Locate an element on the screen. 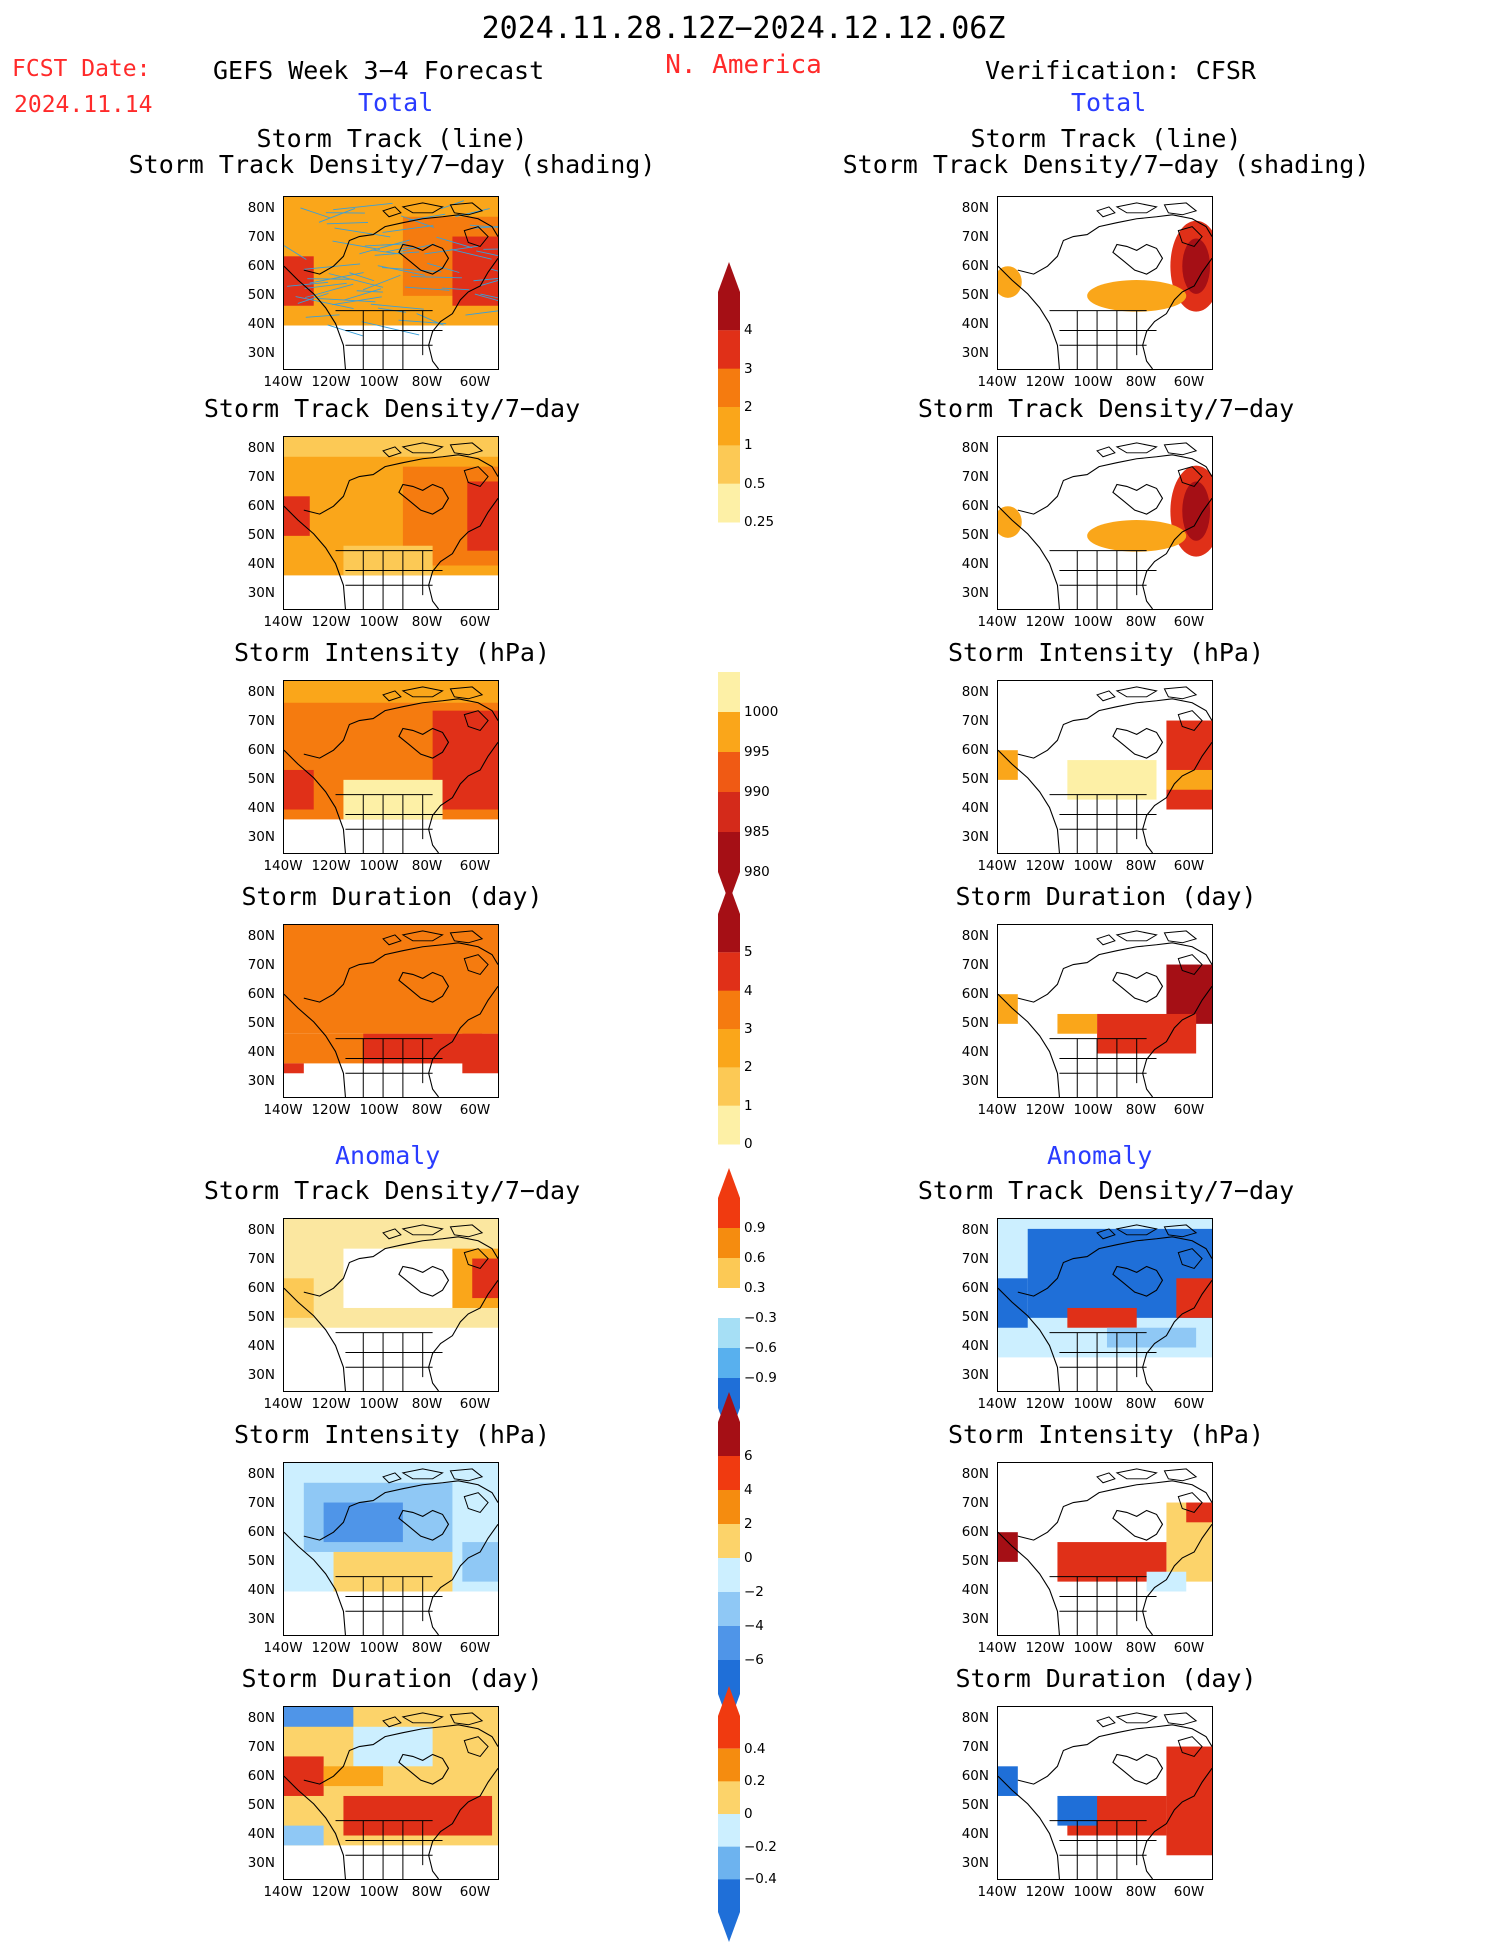 This screenshot has height=1946, width=1487. colorbar-duration-anomaly: 0.40.20−0.2−0.4 is located at coordinates (756, 1814).